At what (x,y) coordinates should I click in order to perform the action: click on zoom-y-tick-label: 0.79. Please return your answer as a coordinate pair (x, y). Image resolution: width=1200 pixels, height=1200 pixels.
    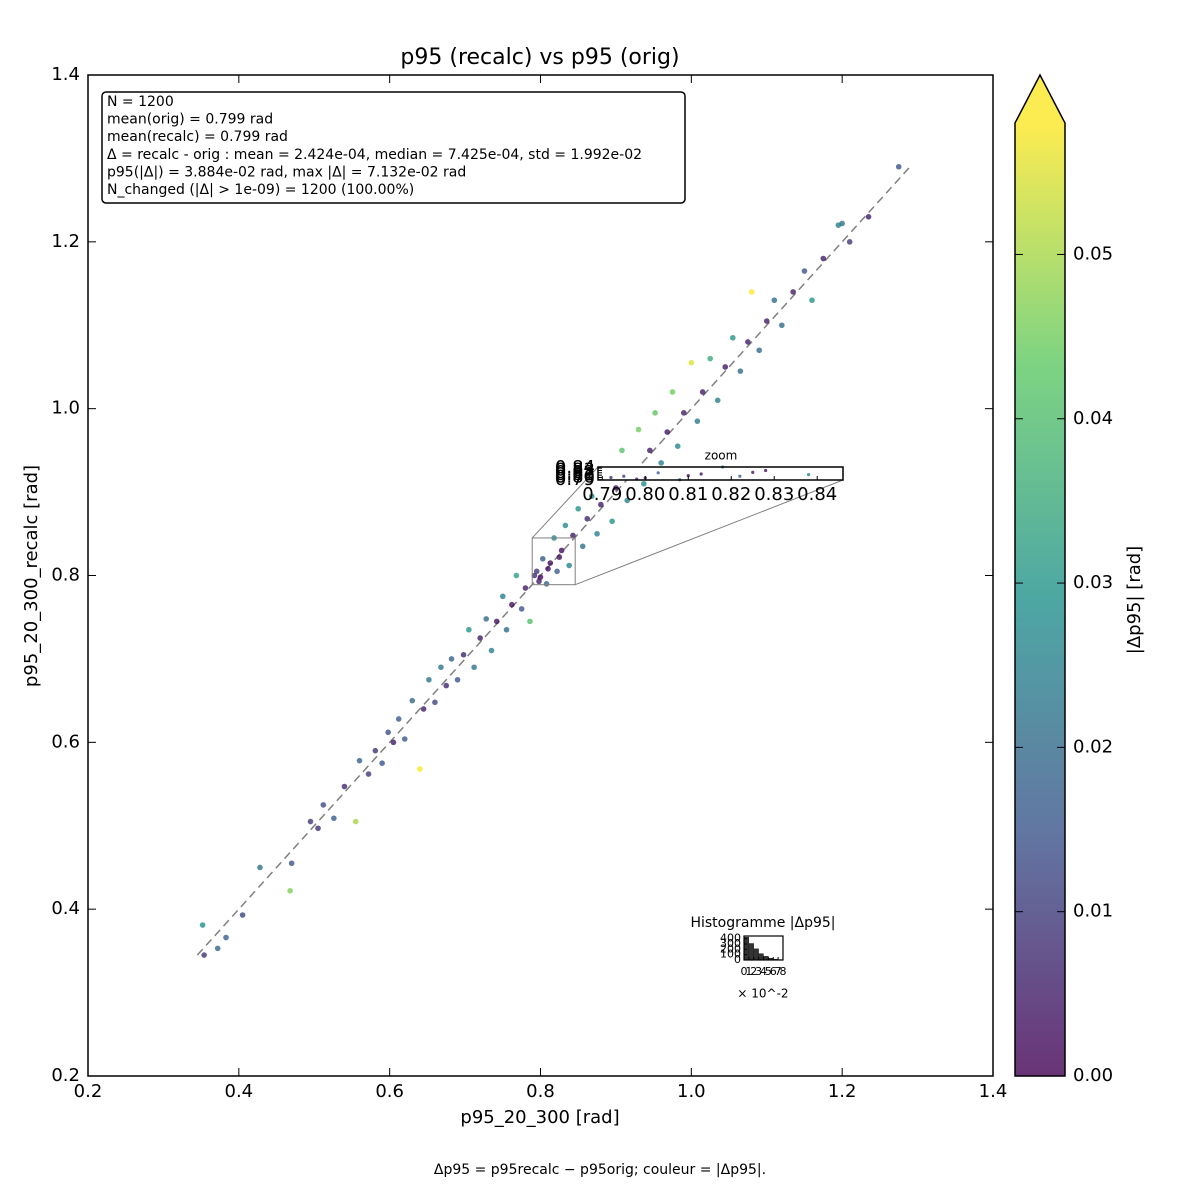
    Looking at the image, I should click on (575, 479).